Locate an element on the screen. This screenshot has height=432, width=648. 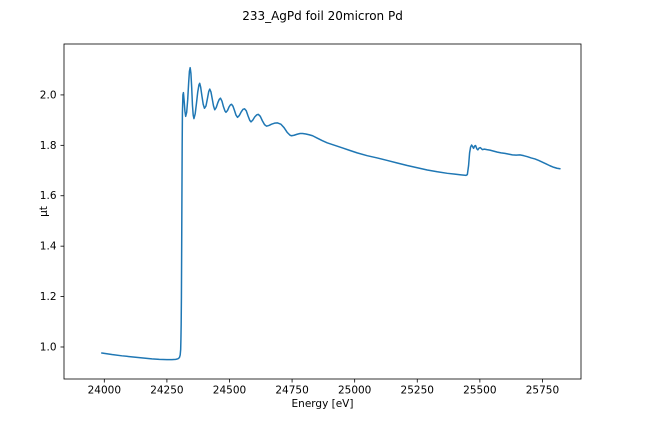
x-tick-label: 25250 is located at coordinates (417, 391).